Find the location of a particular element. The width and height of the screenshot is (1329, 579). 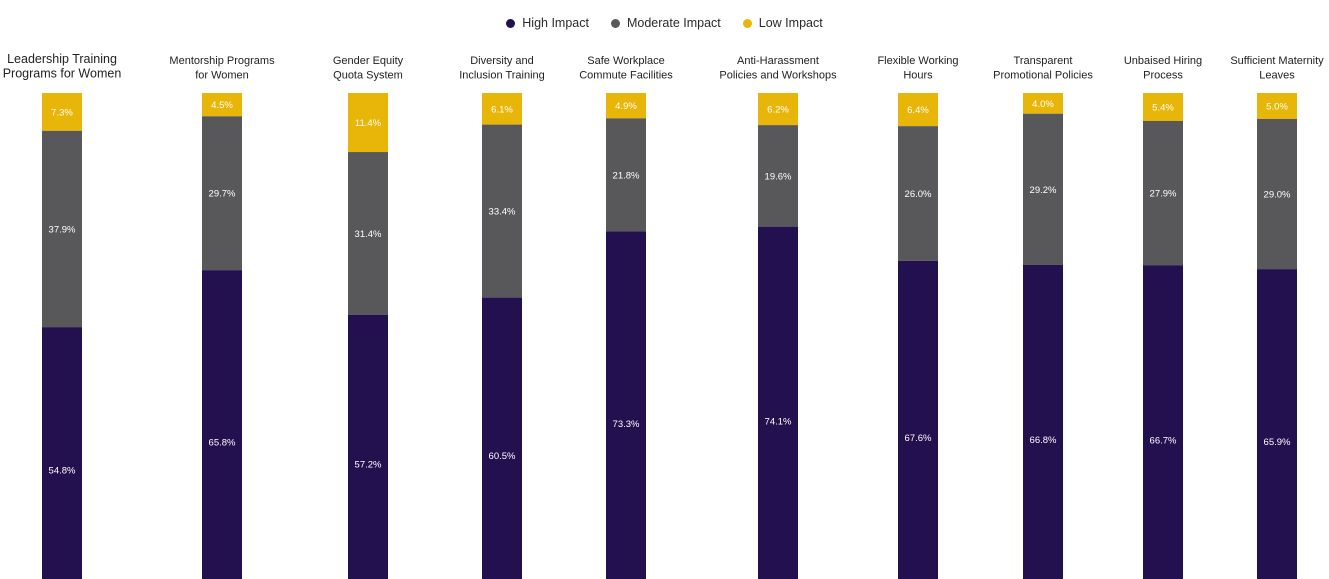

value-label: 37.9% is located at coordinates (62, 229).